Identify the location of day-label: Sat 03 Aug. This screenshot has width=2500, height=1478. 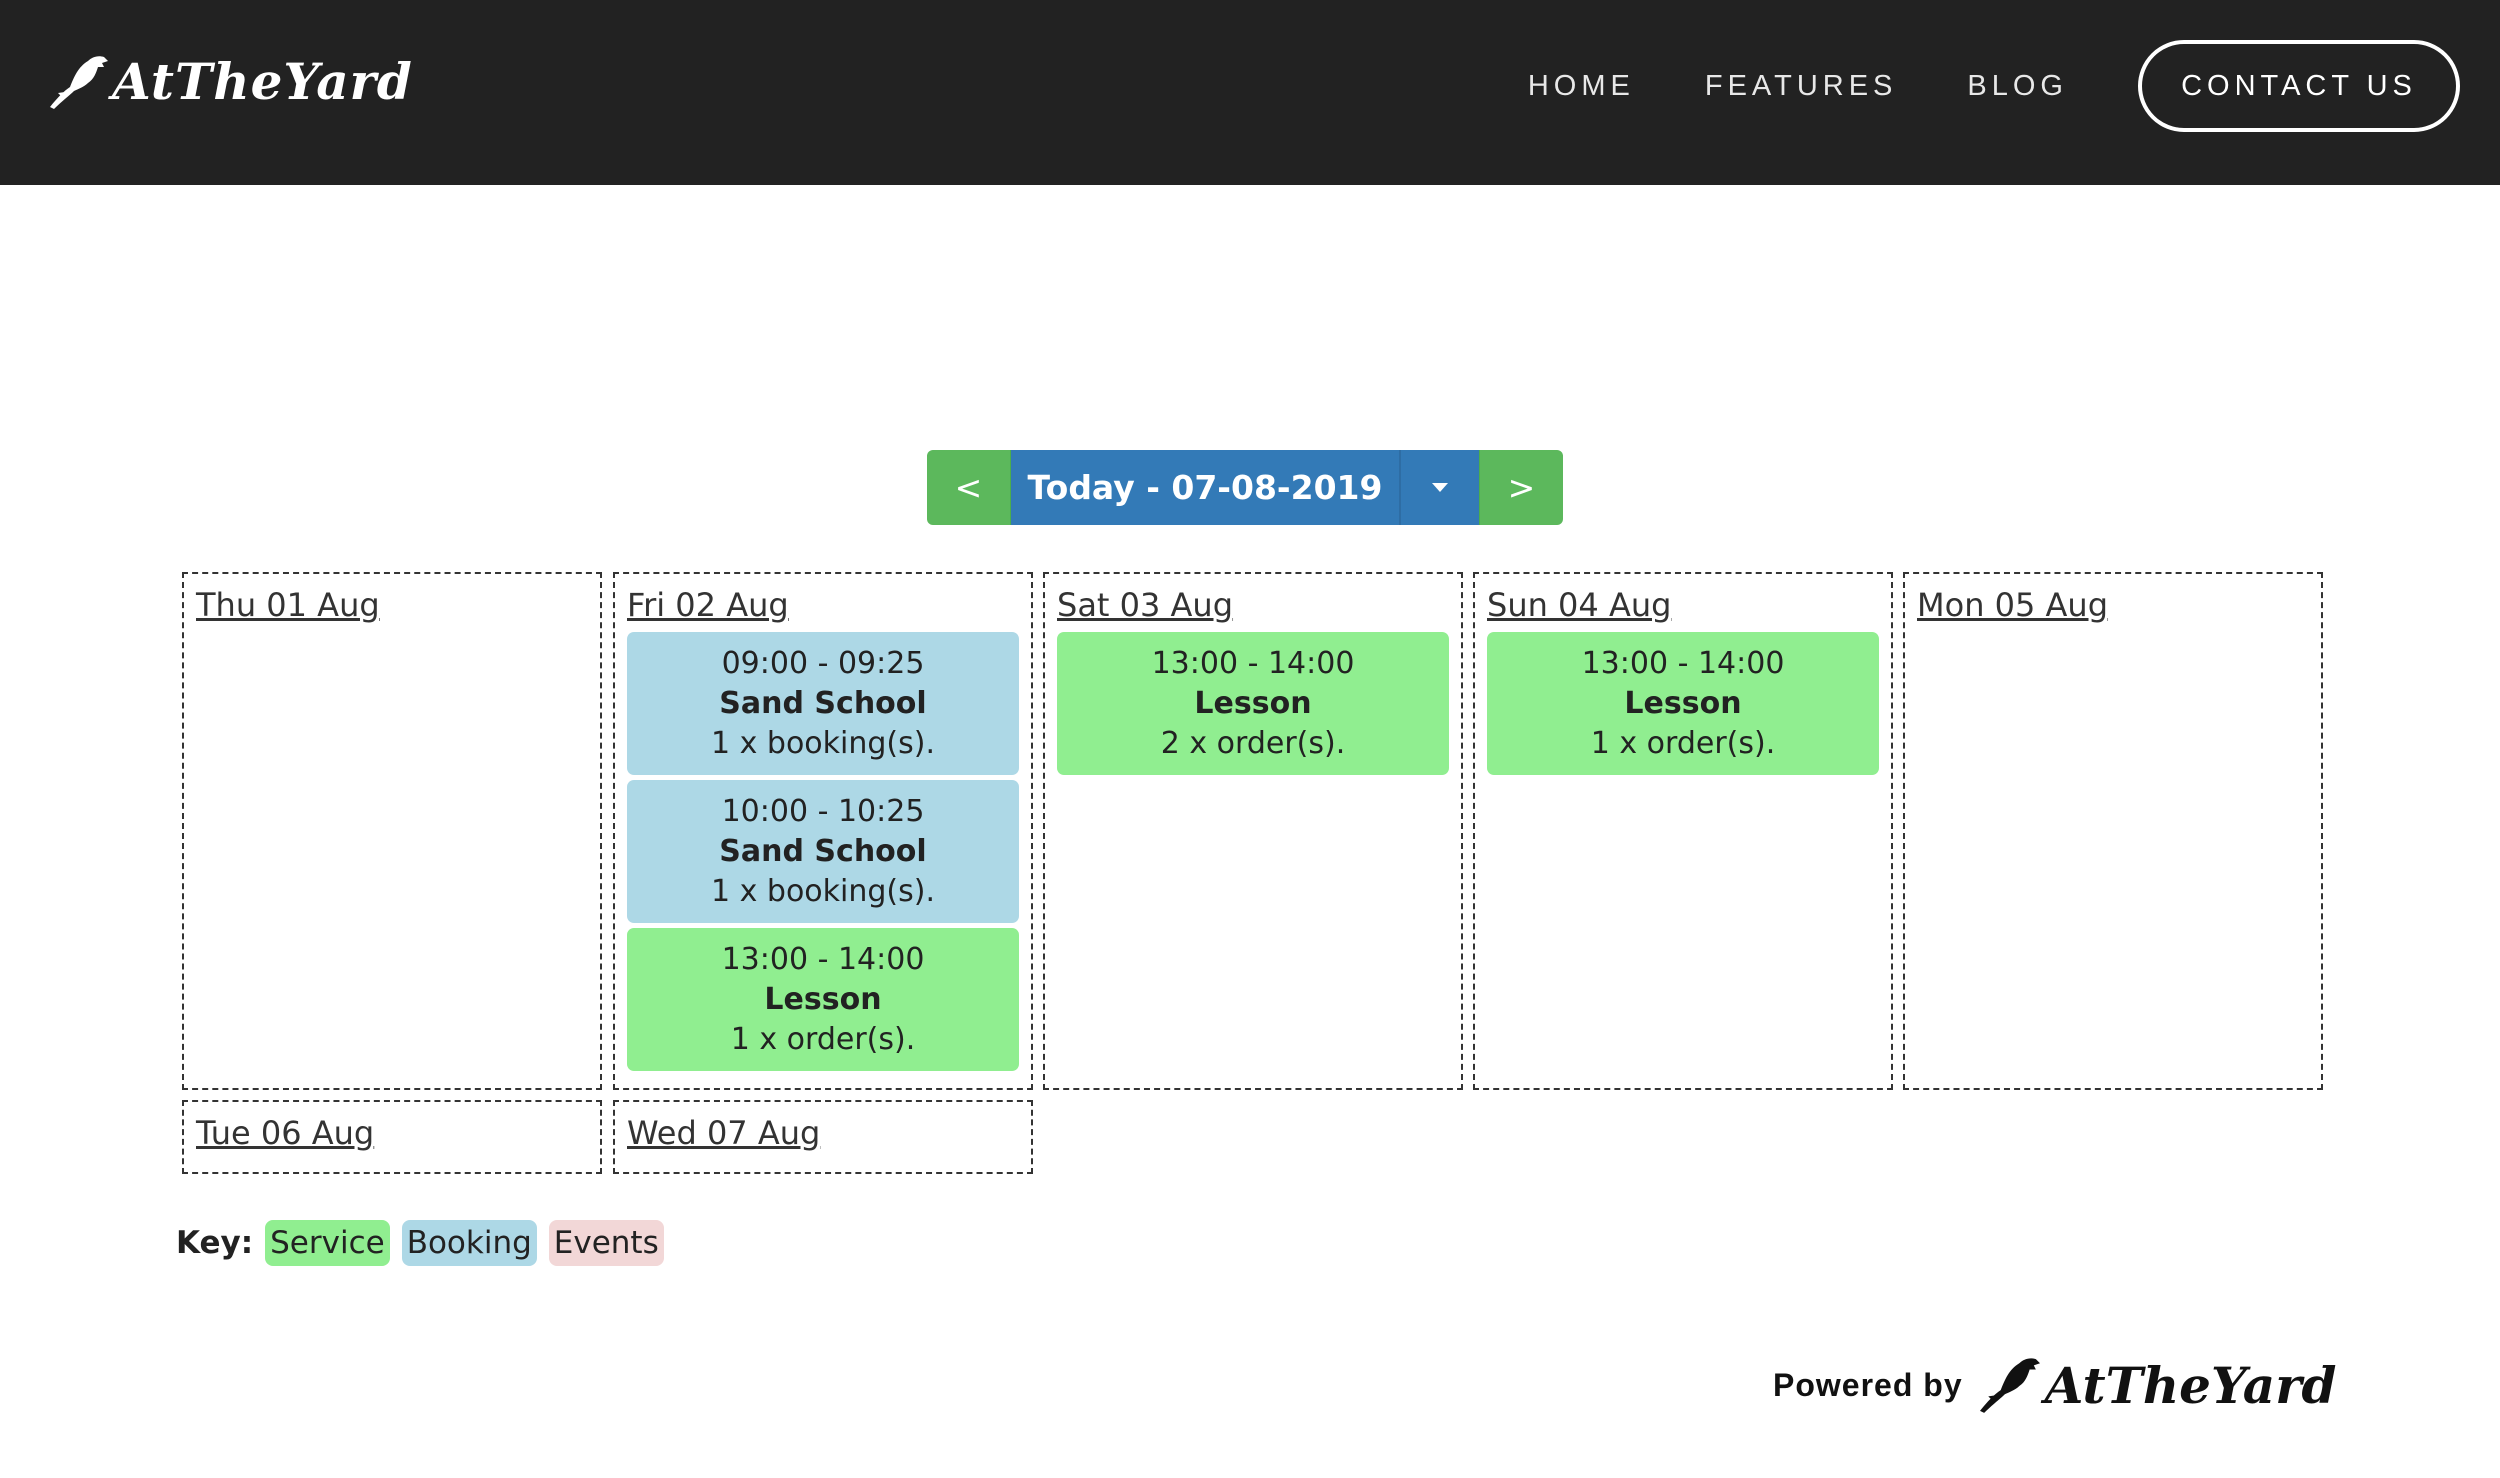
(1145, 605).